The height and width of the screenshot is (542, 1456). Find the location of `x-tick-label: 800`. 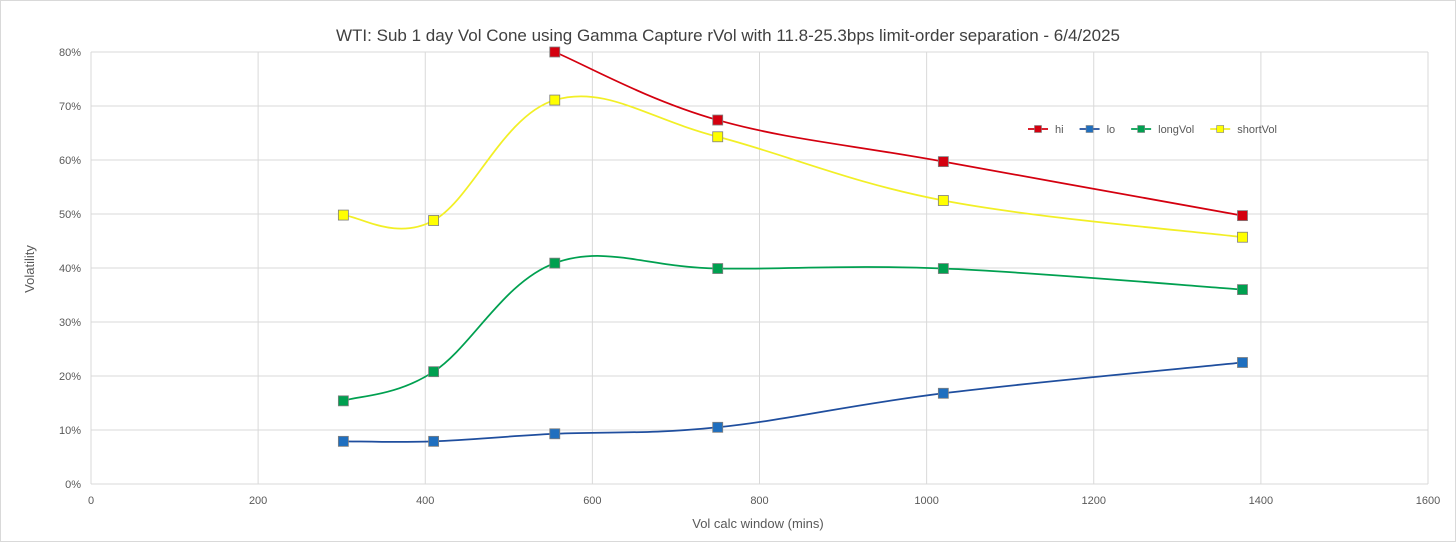

x-tick-label: 800 is located at coordinates (759, 501).